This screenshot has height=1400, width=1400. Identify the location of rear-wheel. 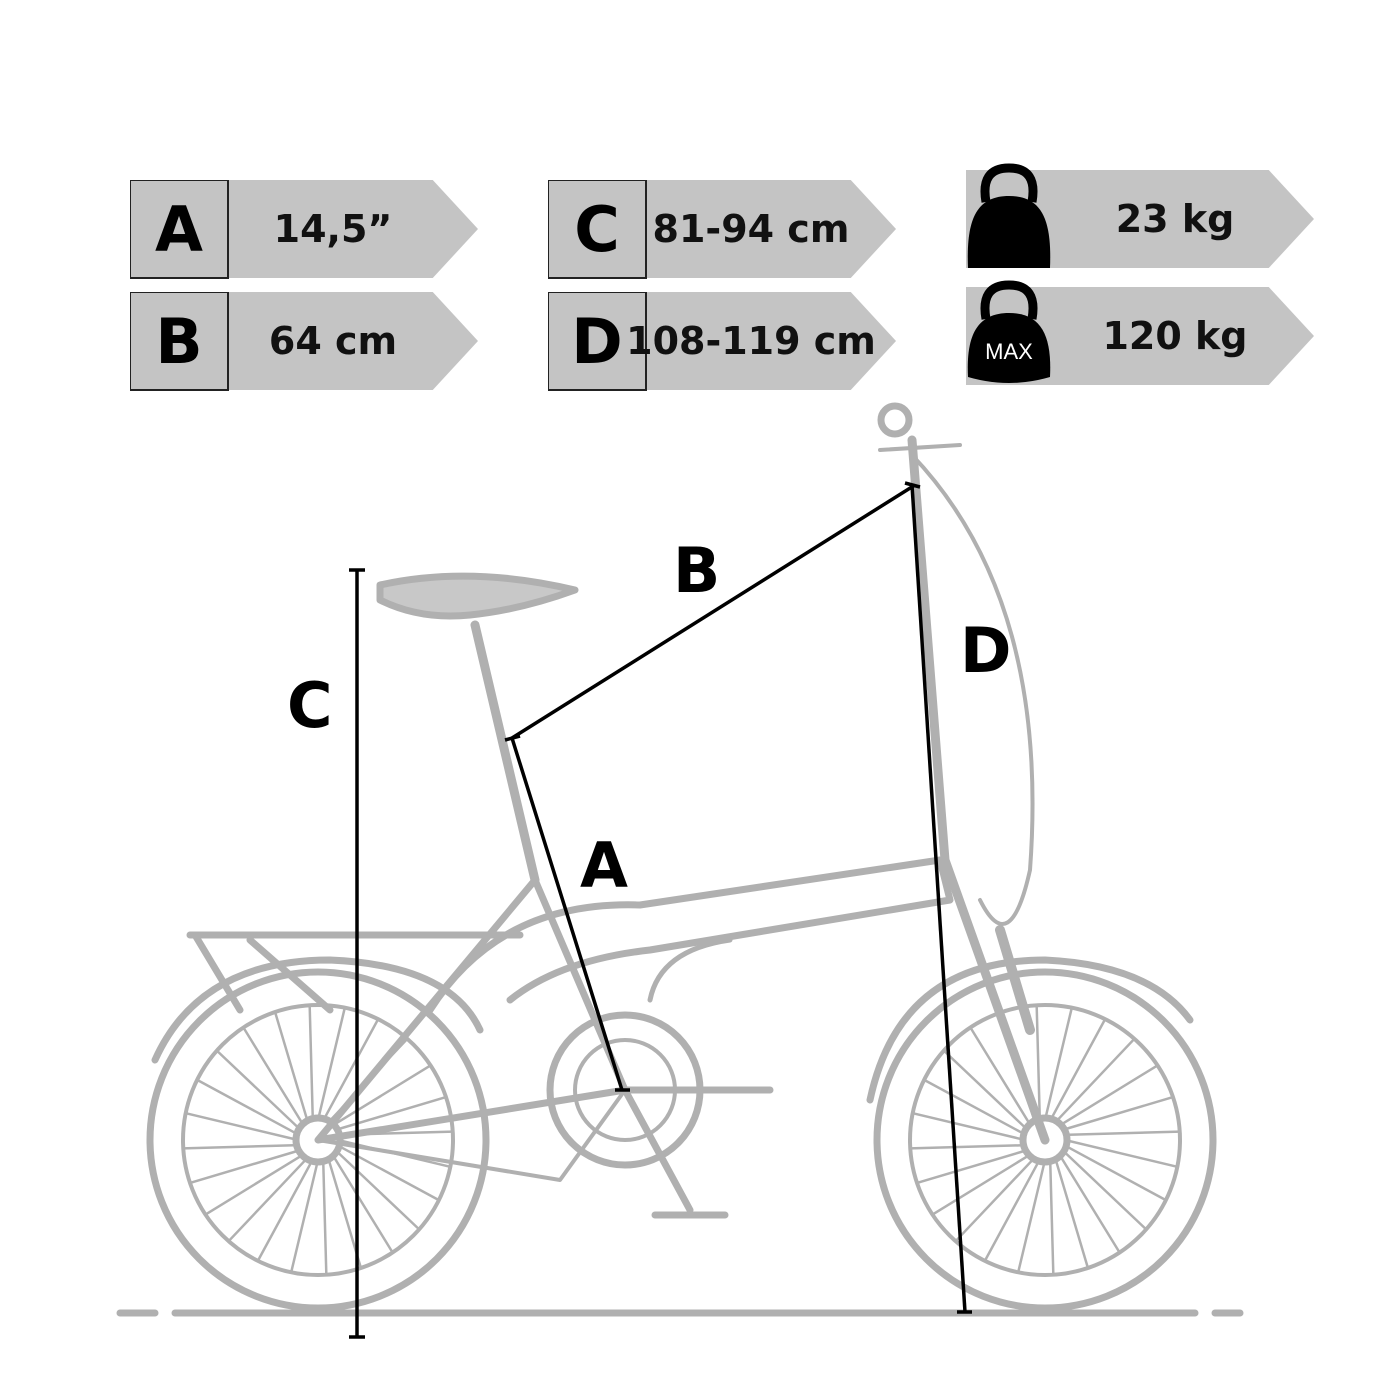
(318, 1140).